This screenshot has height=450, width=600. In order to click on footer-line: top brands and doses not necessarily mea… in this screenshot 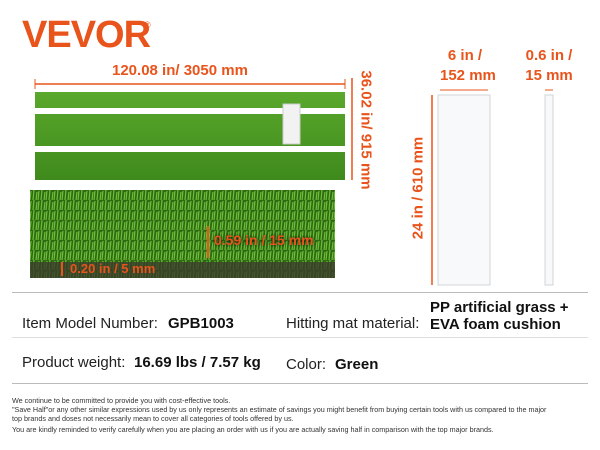, I will do `click(153, 418)`.